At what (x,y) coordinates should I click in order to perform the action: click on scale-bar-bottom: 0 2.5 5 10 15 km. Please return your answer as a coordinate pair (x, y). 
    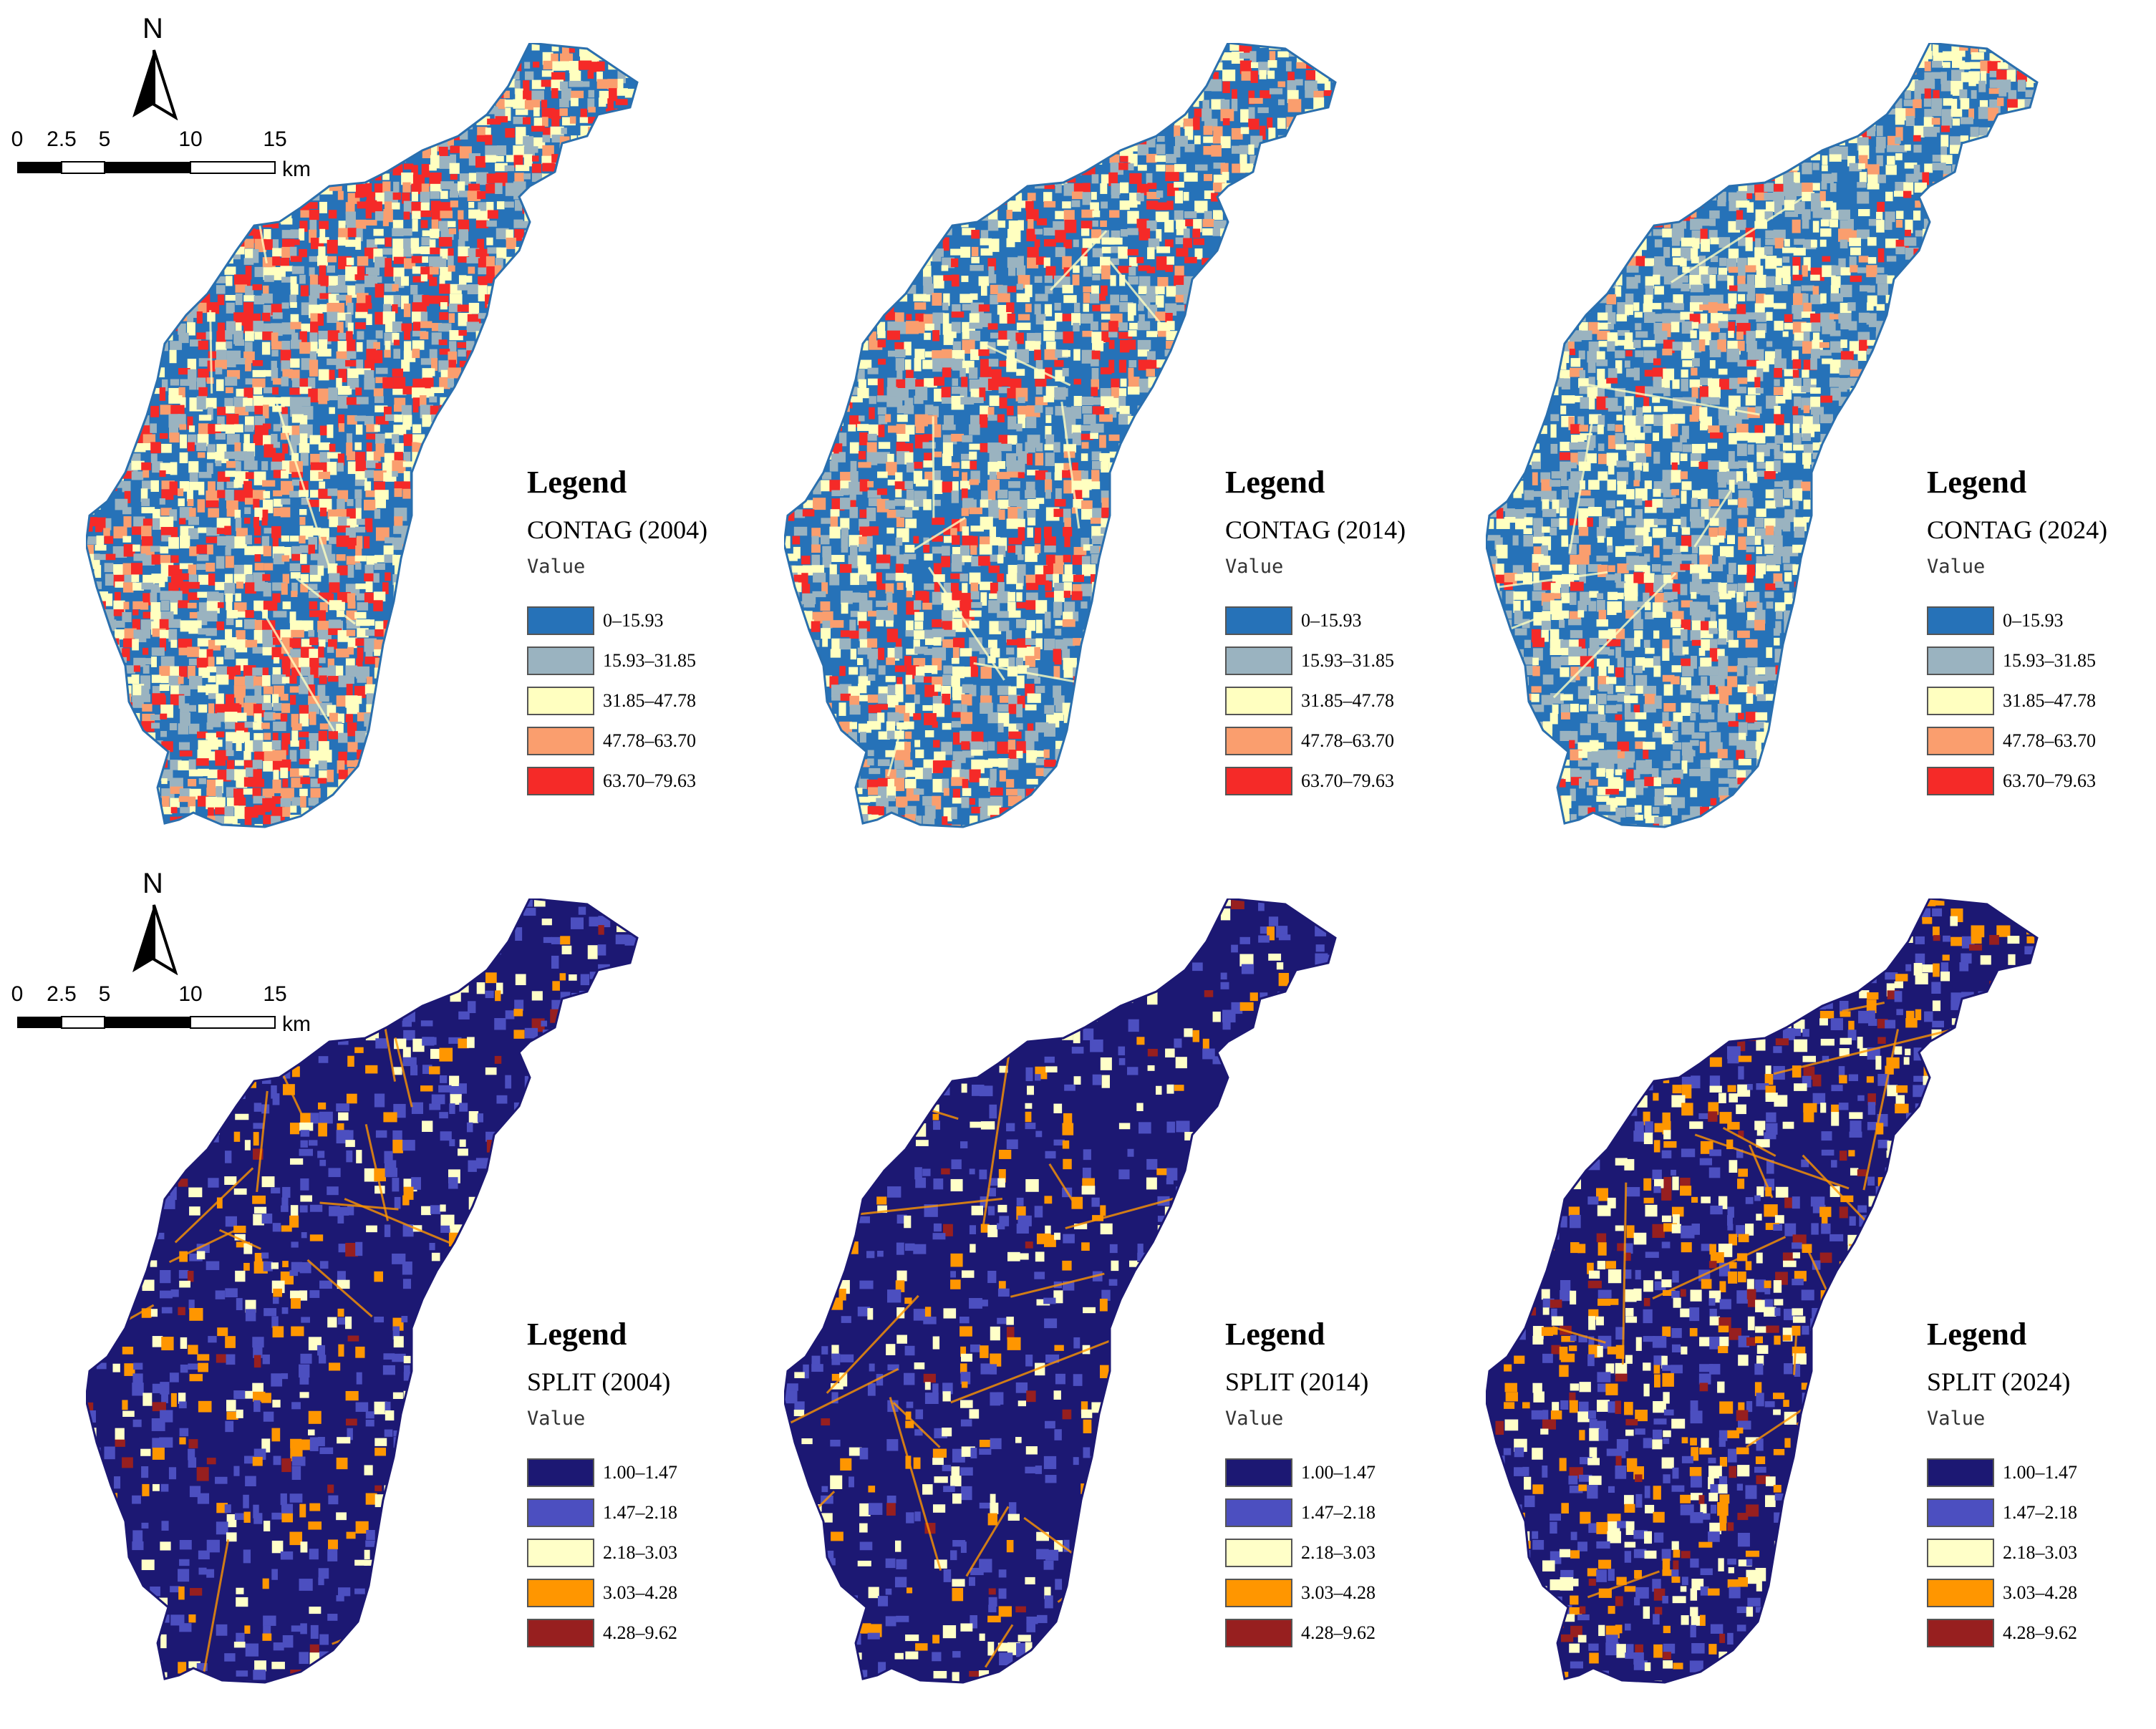
    Looking at the image, I should click on (168, 1011).